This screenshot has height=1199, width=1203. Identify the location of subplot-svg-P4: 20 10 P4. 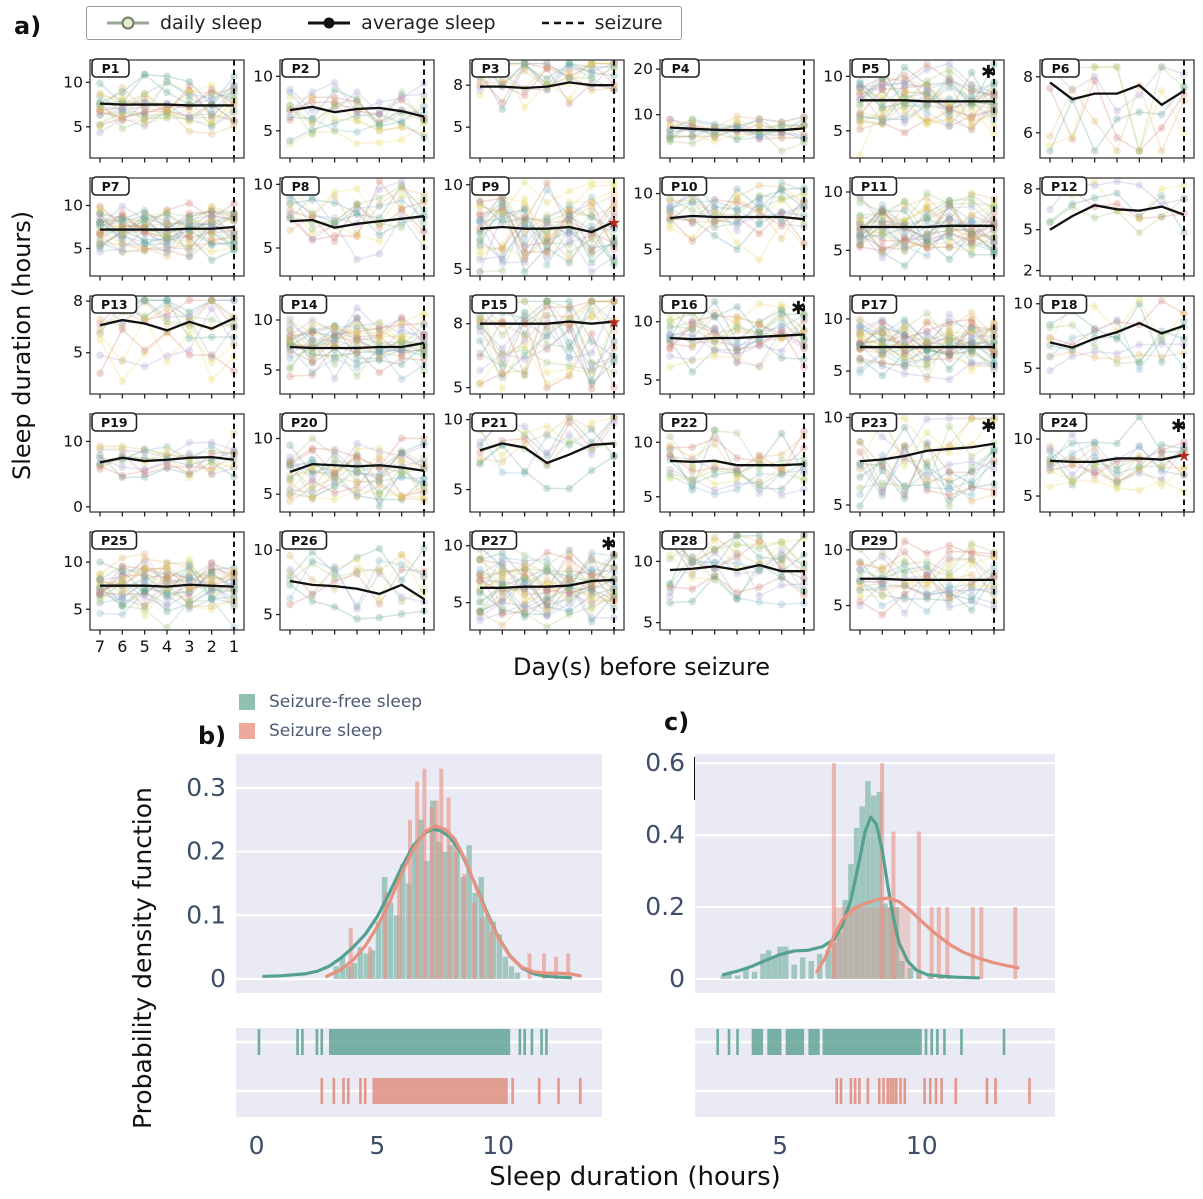
(724, 110).